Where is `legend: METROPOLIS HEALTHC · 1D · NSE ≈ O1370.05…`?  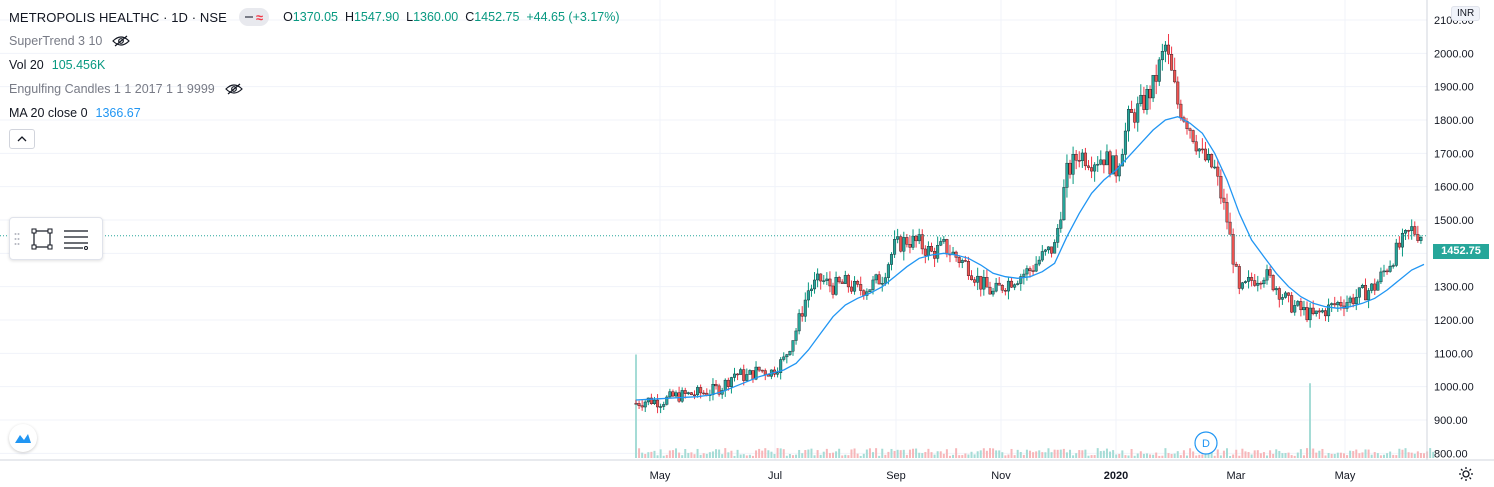
legend: METROPOLIS HEALTHC · 1D · NSE ≈ O1370.05… is located at coordinates (314, 77).